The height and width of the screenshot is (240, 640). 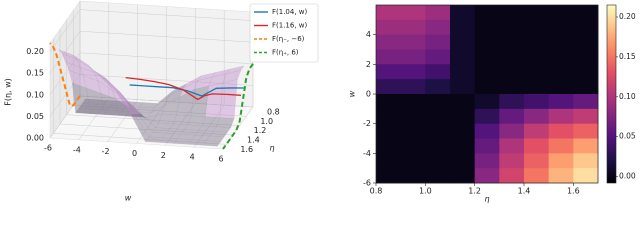 I want to click on x-tick-label: -6, so click(x=48, y=148).